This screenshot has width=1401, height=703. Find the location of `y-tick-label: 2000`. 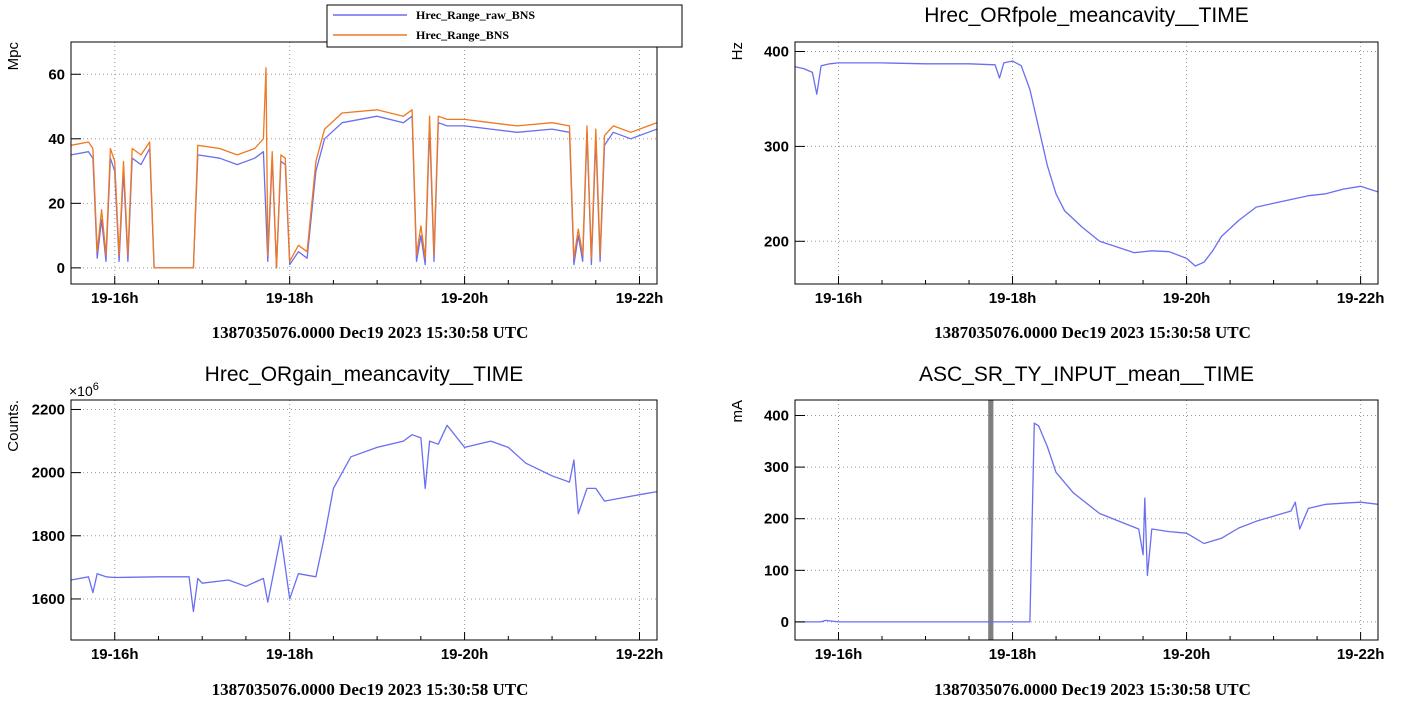

y-tick-label: 2000 is located at coordinates (48, 473).